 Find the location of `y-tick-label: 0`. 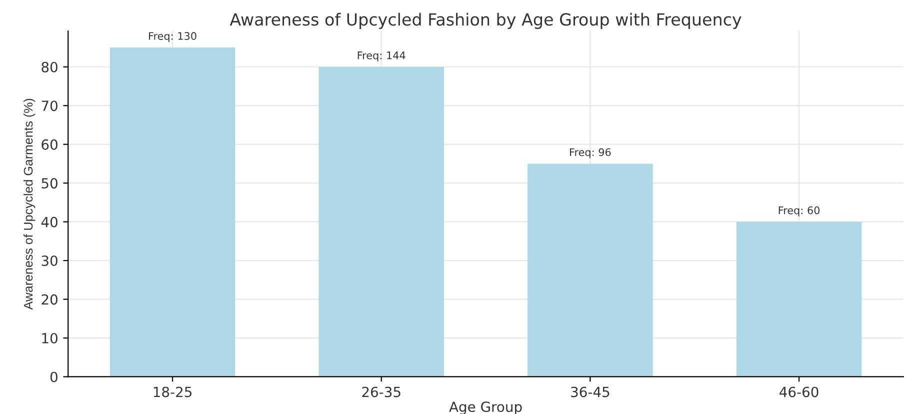

y-tick-label: 0 is located at coordinates (54, 377).